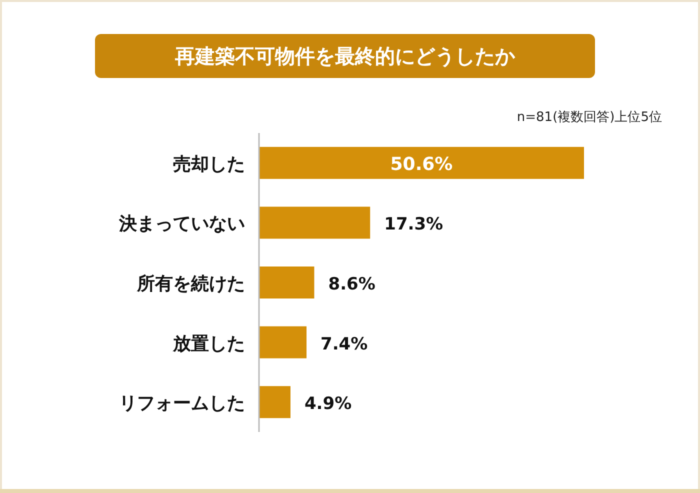 The image size is (700, 493). I want to click on data-label: 7.4%, so click(344, 344).